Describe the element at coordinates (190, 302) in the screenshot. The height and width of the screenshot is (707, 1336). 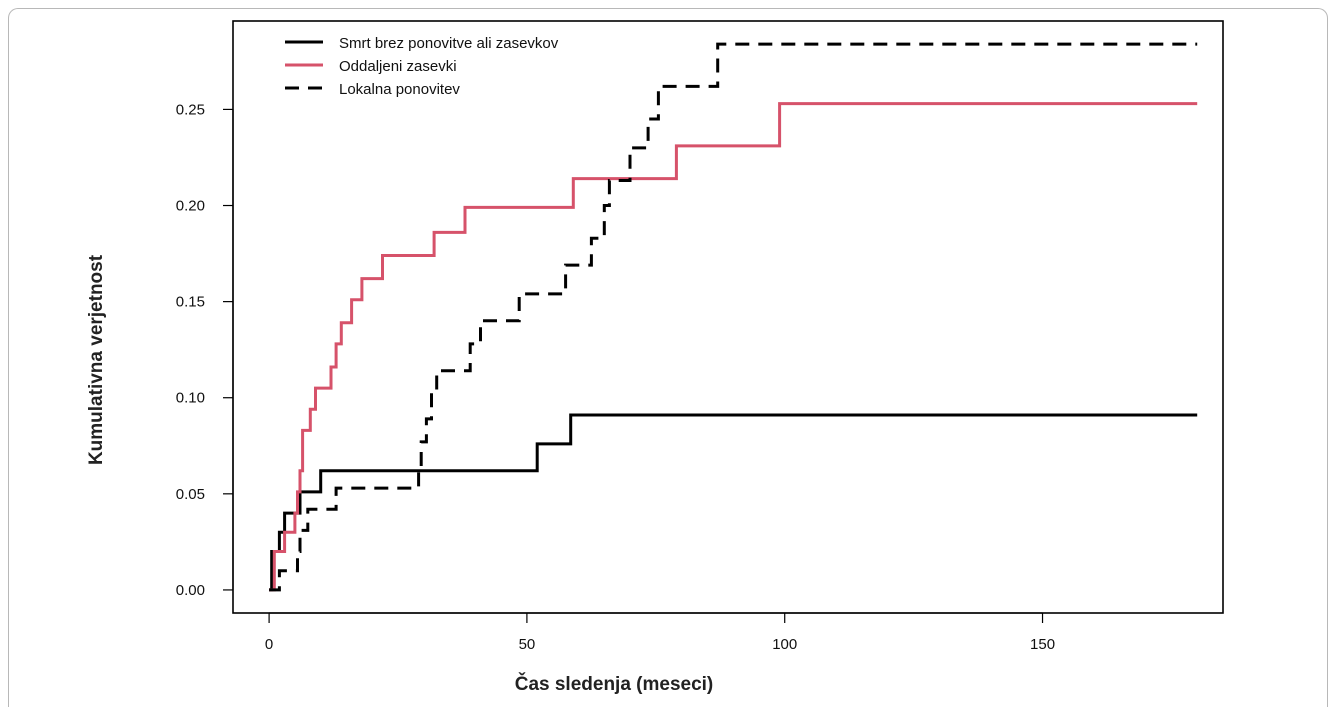
I see `y-tick-label: 0.15` at that location.